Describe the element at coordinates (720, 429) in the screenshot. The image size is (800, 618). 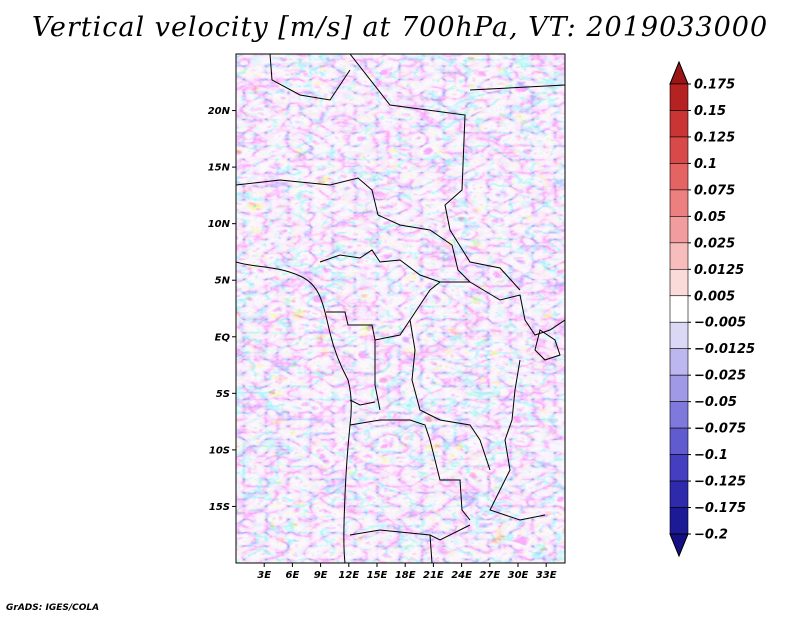
I see `colorbar-label: −0.075` at that location.